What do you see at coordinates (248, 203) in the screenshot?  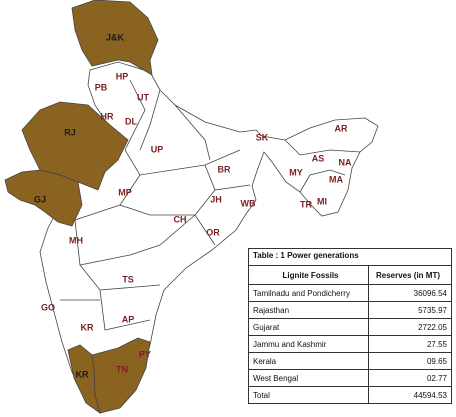 I see `region-label: WB` at bounding box center [248, 203].